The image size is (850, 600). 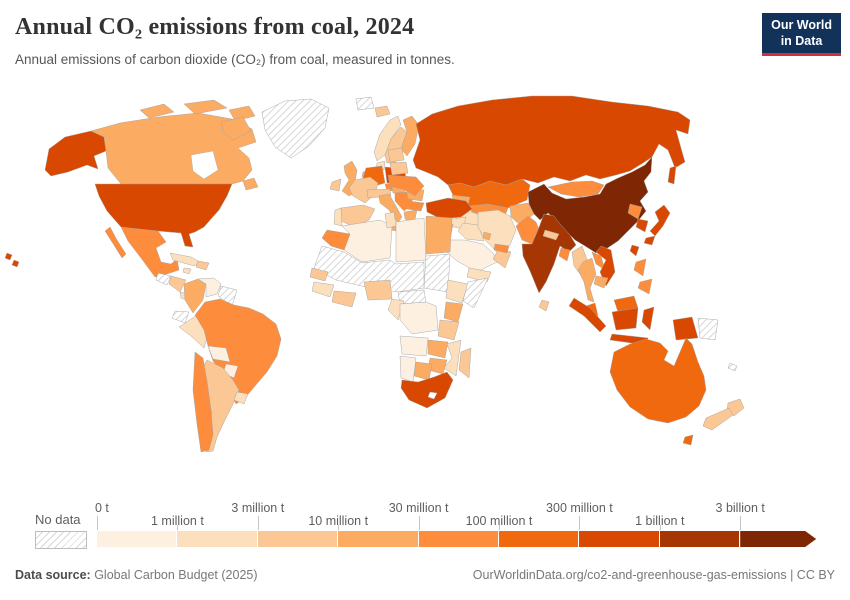 I want to click on country-uae, so click(x=501, y=248).